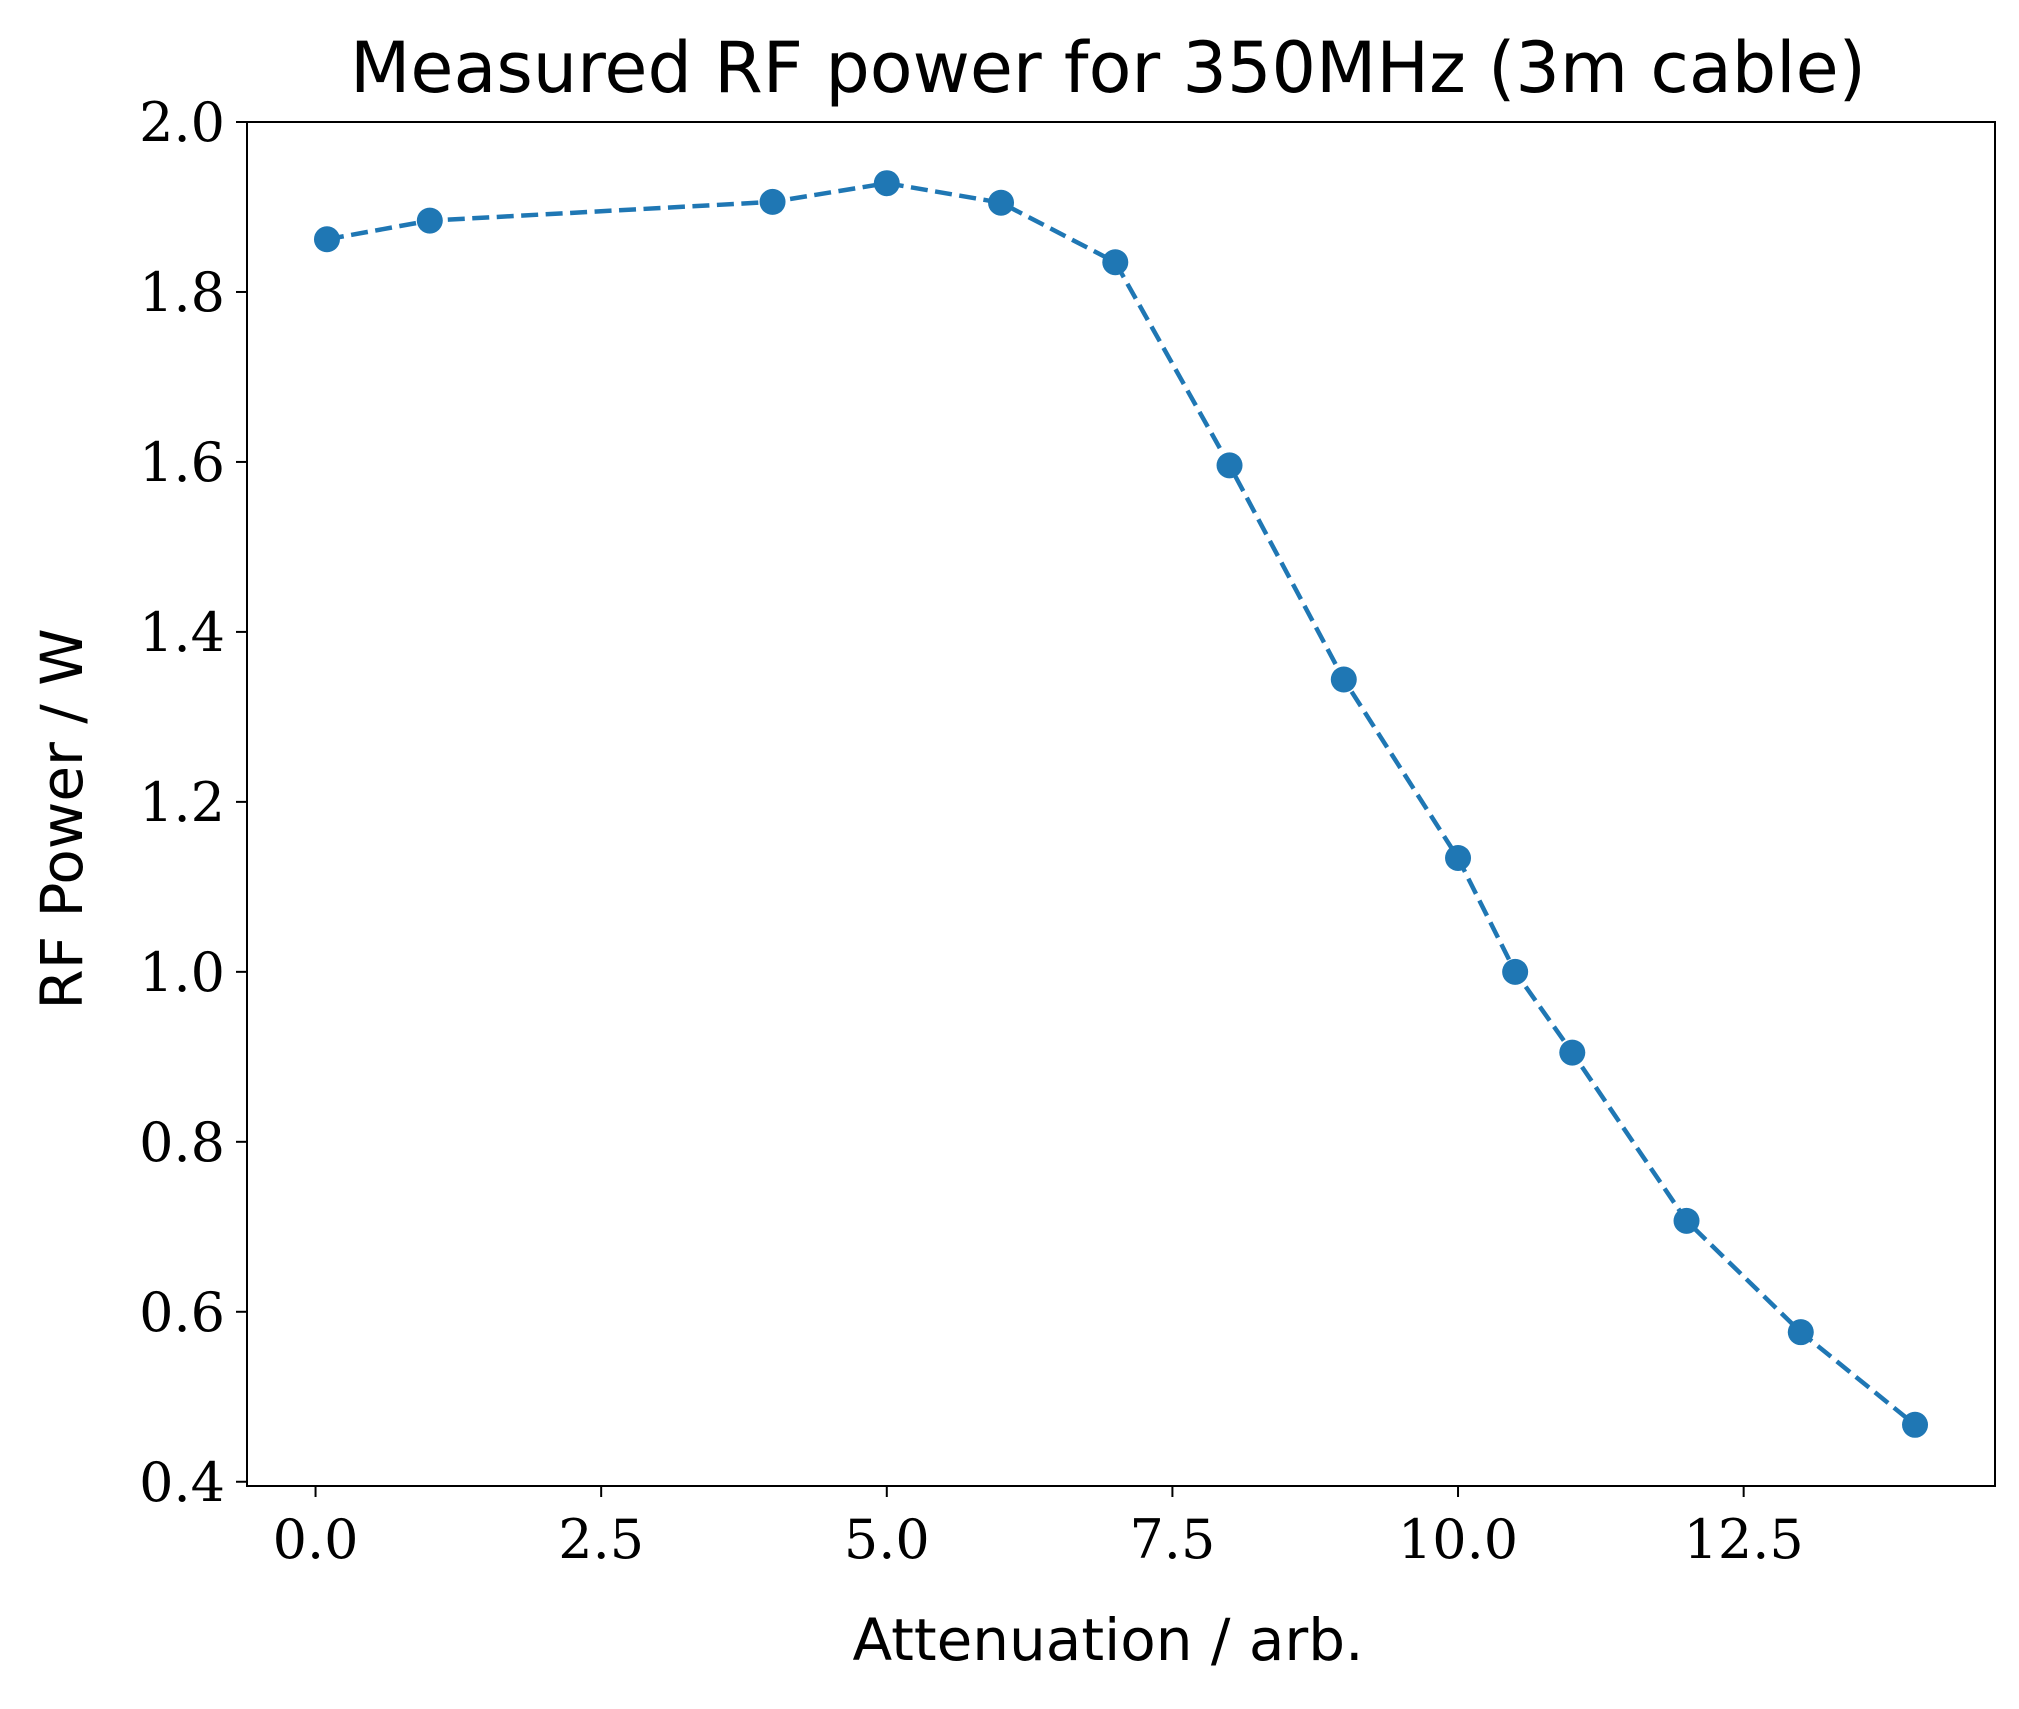  Describe the element at coordinates (316, 1539) in the screenshot. I see `x-tick-label: 0.0` at that location.